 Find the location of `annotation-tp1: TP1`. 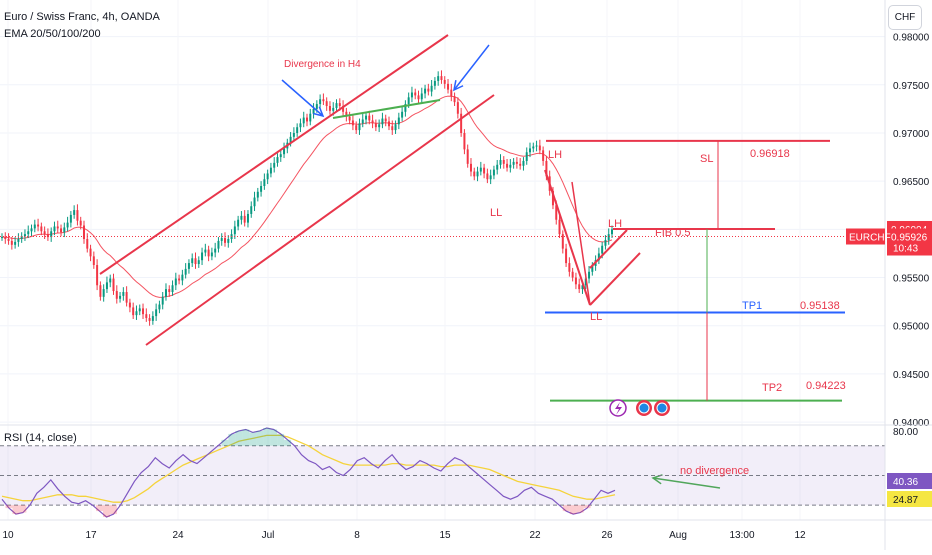

annotation-tp1: TP1 is located at coordinates (752, 306).